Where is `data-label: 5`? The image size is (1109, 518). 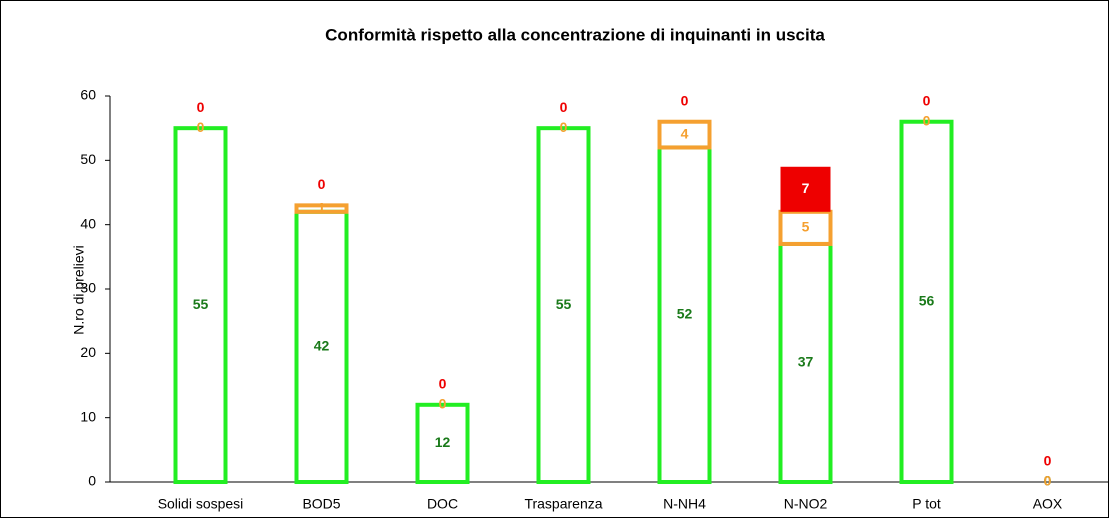 data-label: 5 is located at coordinates (806, 227).